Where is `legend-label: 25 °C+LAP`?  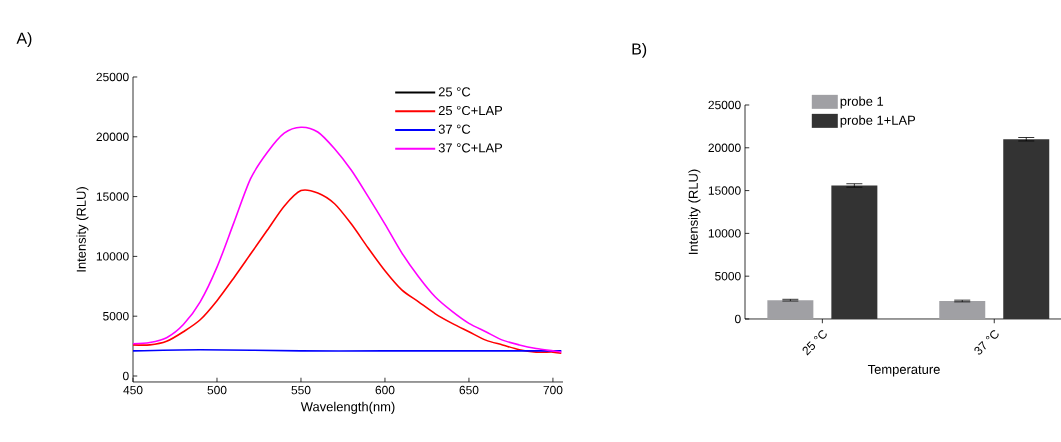
legend-label: 25 °C+LAP is located at coordinates (470, 110).